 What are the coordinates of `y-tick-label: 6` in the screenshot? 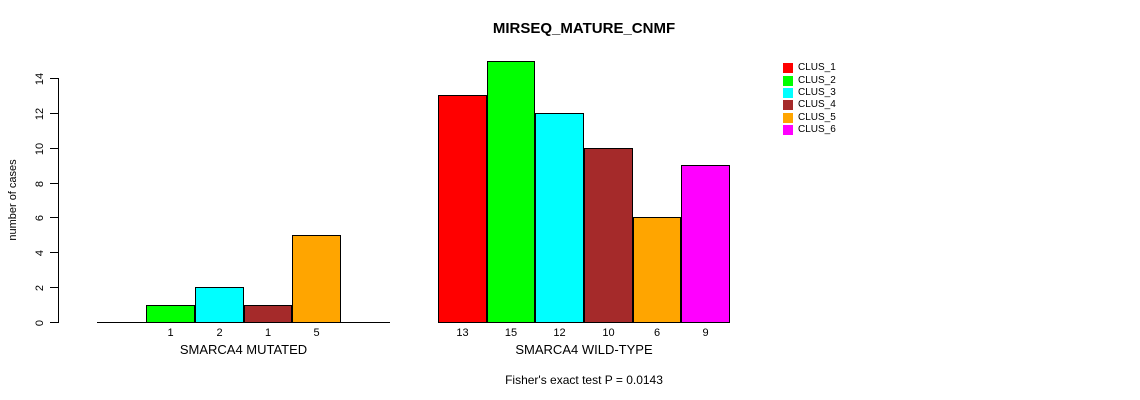 It's located at (40, 217).